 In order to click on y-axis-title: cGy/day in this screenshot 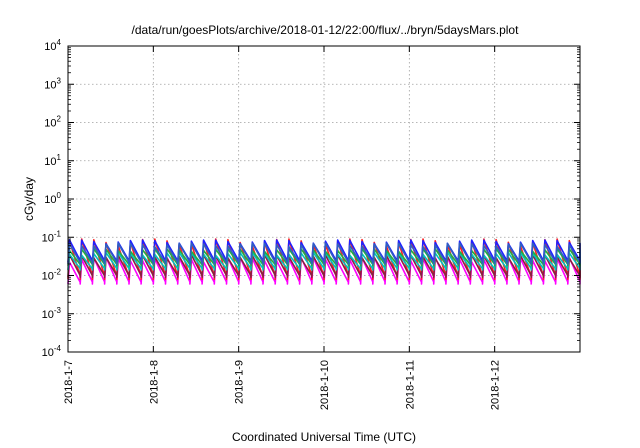, I will do `click(29, 199)`.